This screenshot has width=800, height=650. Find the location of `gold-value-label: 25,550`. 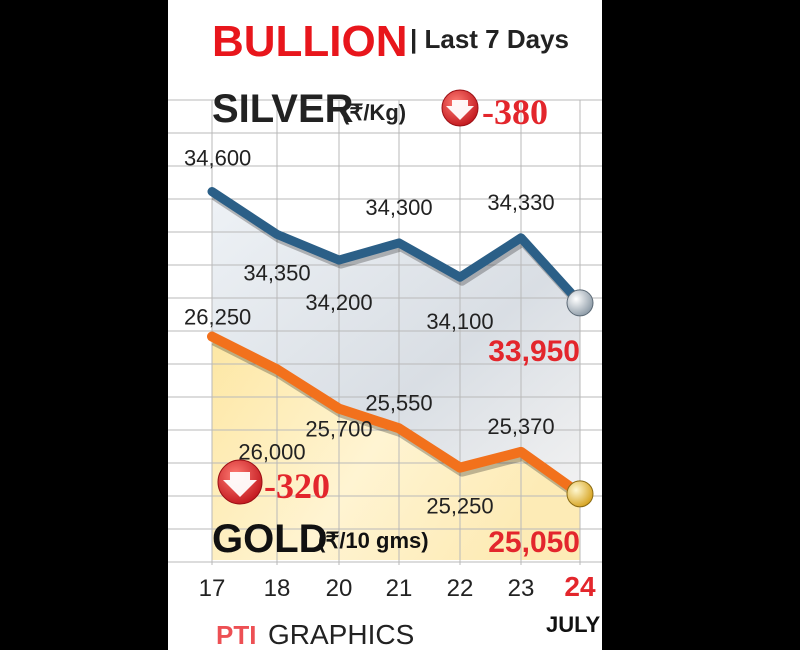

gold-value-label: 25,550 is located at coordinates (398, 402).